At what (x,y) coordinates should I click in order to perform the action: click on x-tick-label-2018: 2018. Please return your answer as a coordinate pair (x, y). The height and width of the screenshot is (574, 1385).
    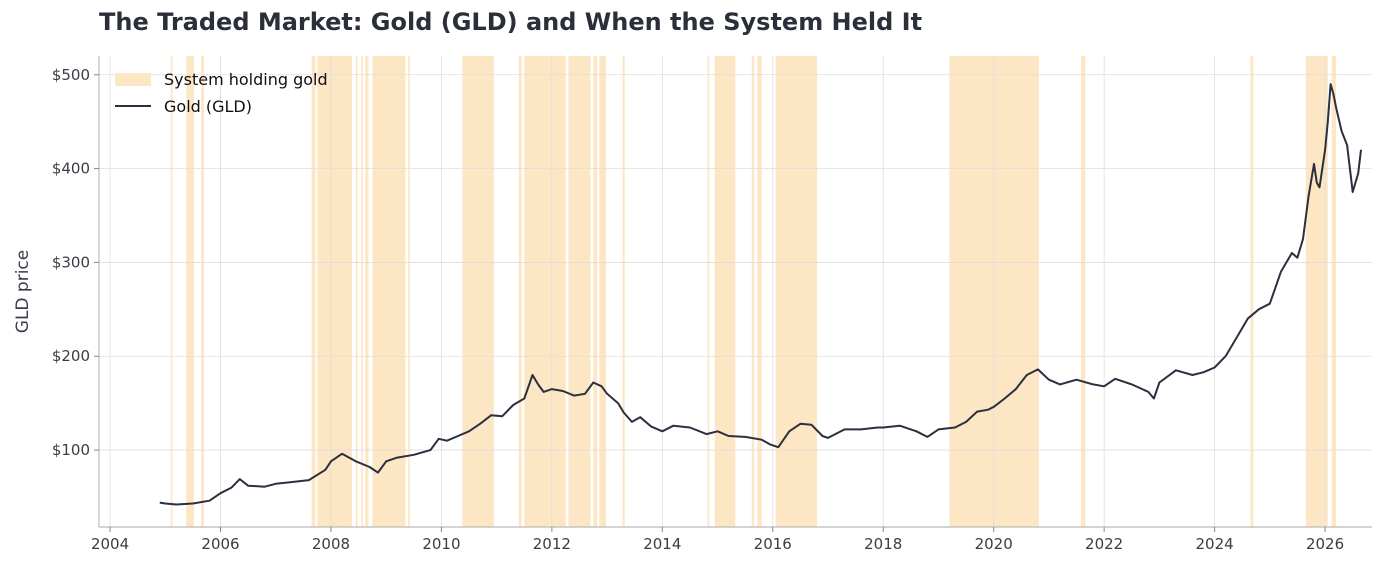
    Looking at the image, I should click on (883, 544).